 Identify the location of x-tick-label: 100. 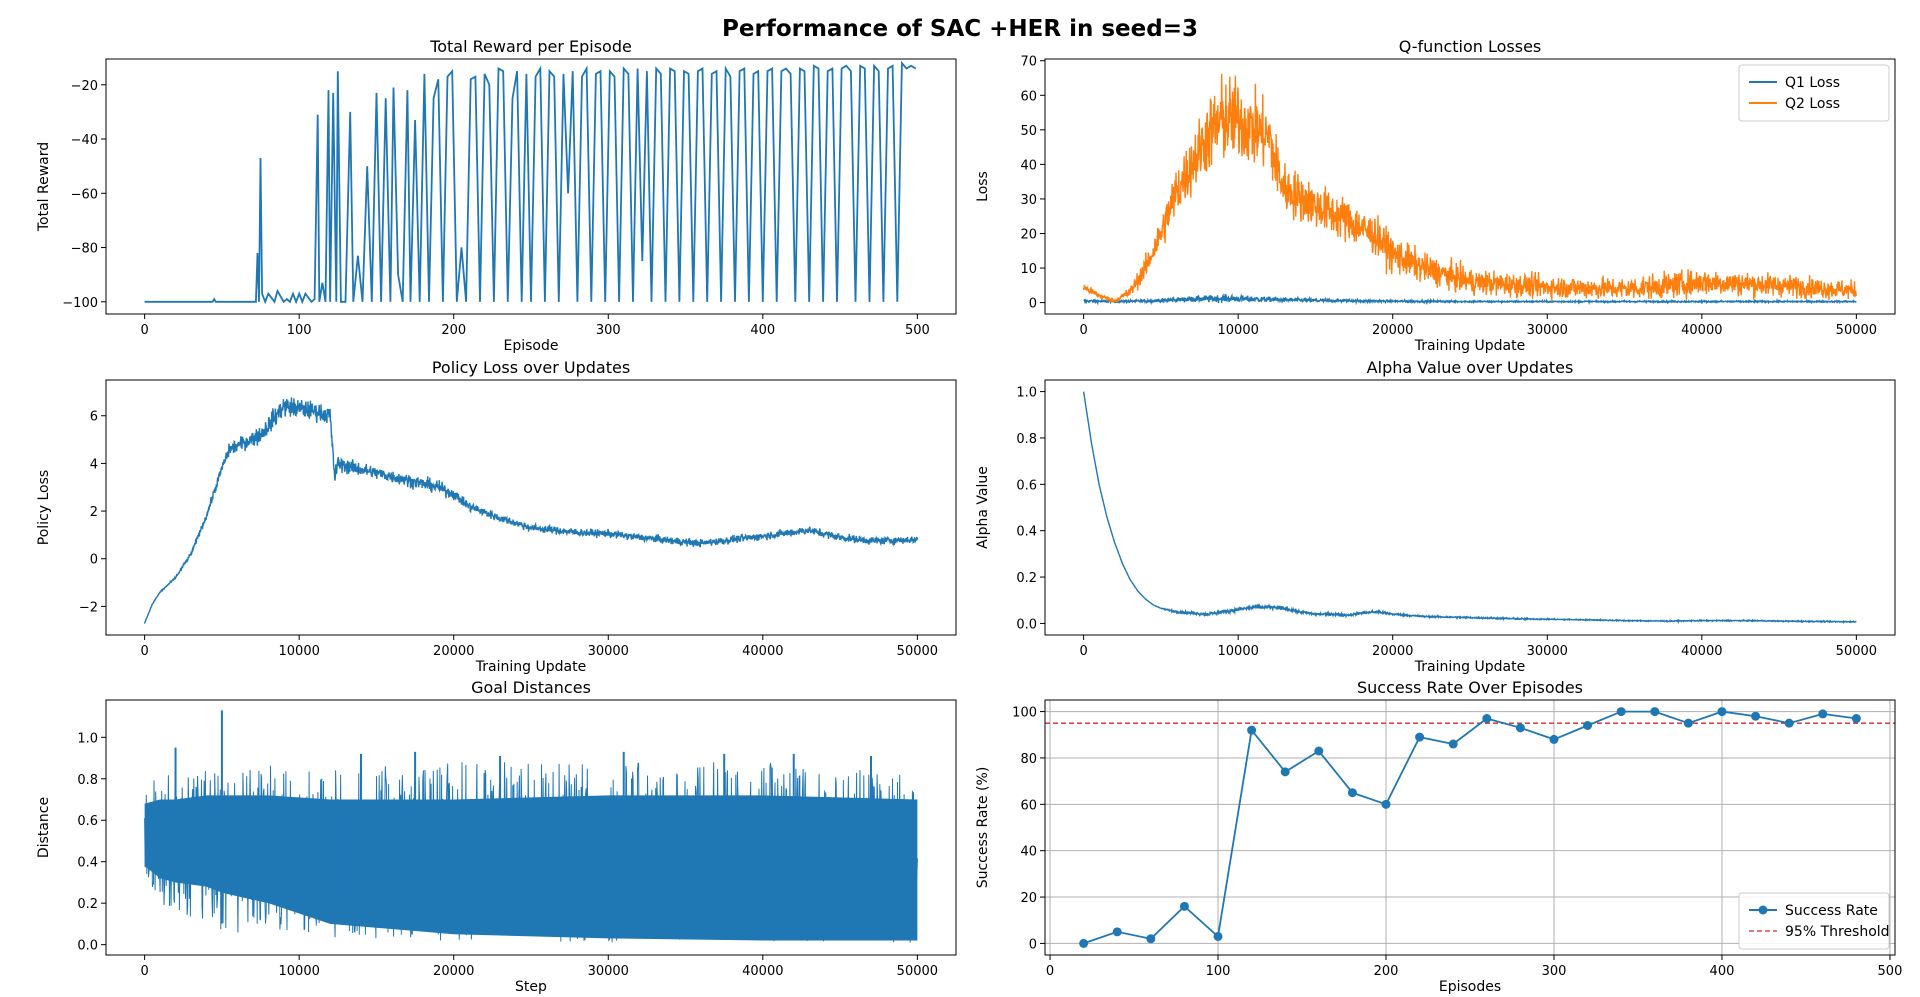
(299, 330).